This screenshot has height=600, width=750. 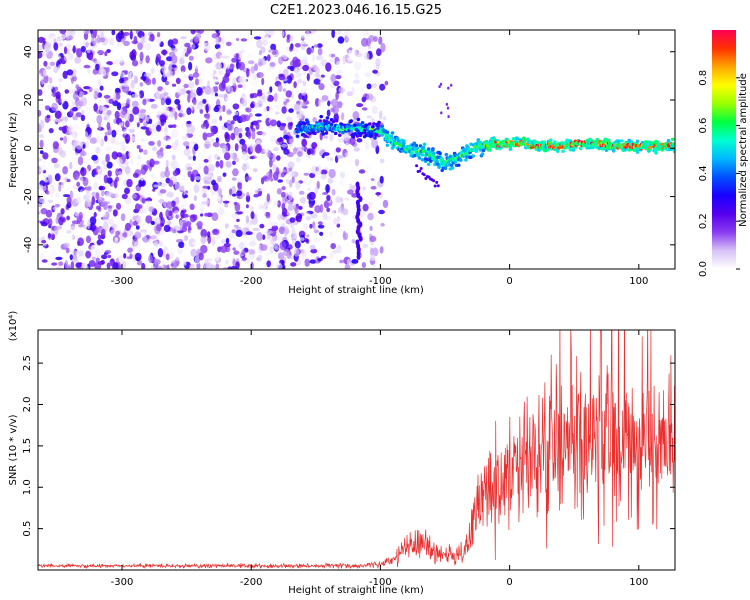 What do you see at coordinates (380, 582) in the screenshot?
I see `x-tick-label: -100` at bounding box center [380, 582].